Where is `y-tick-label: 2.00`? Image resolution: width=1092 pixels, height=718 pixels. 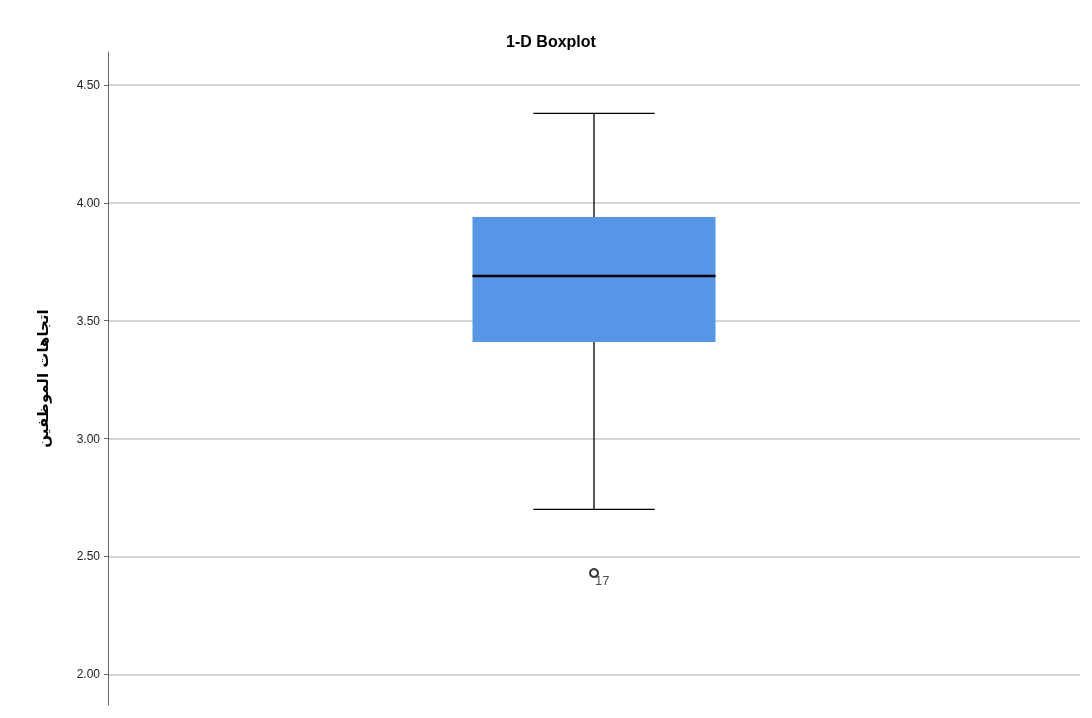
y-tick-label: 2.00 is located at coordinates (88, 674).